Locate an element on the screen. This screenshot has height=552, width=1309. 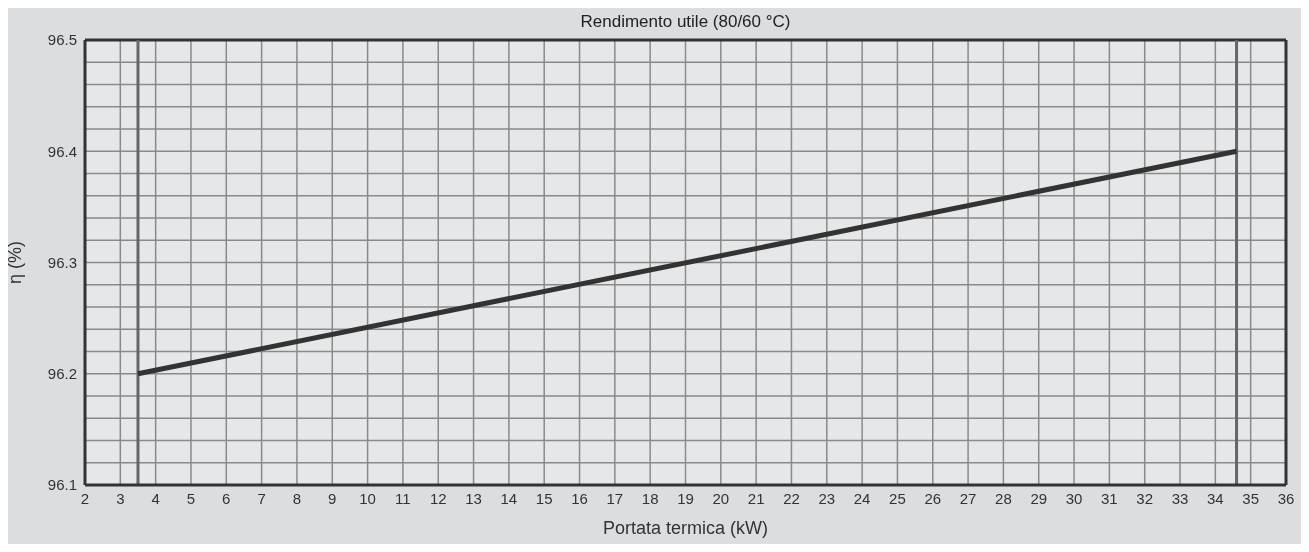
x-tick-label: 11 is located at coordinates (403, 498).